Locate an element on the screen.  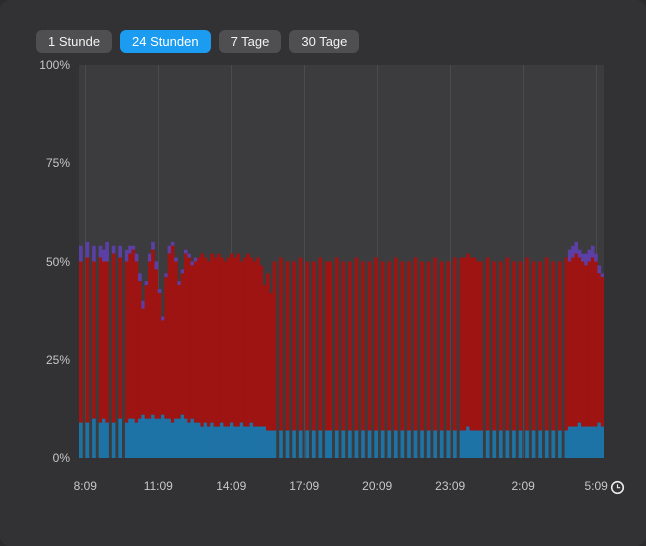
x-axis-label: 14:09 is located at coordinates (231, 486).